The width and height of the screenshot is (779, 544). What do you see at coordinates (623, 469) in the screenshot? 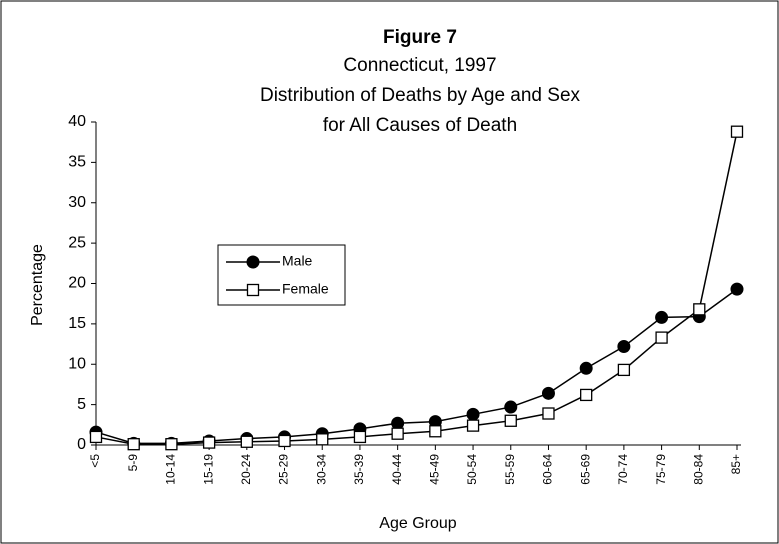
I see `x-tick-label: 70-74` at bounding box center [623, 469].